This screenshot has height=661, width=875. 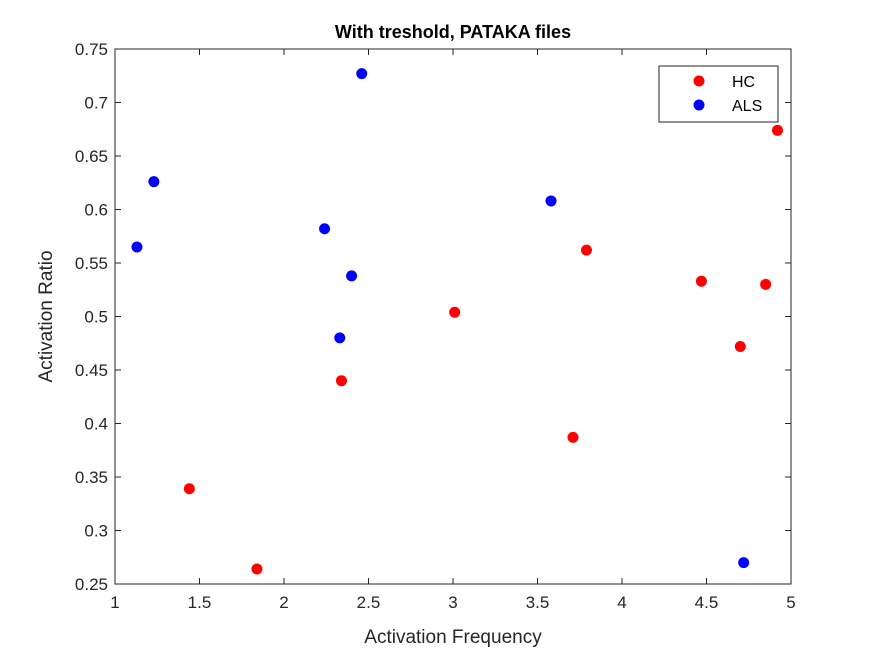 What do you see at coordinates (369, 602) in the screenshot?
I see `x-tick-label: 2.5` at bounding box center [369, 602].